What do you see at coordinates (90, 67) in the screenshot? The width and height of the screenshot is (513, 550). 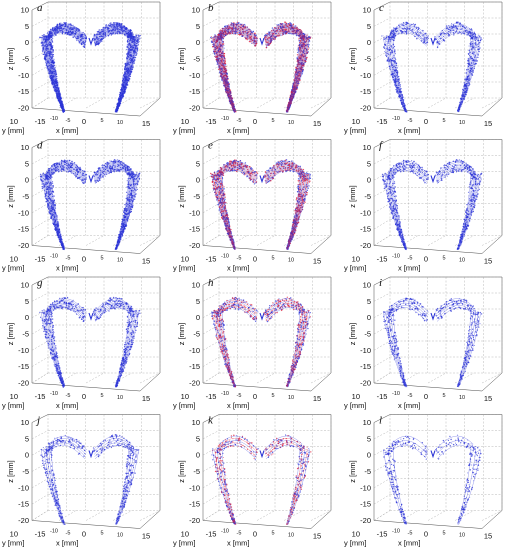 I see `point-cloud` at bounding box center [90, 67].